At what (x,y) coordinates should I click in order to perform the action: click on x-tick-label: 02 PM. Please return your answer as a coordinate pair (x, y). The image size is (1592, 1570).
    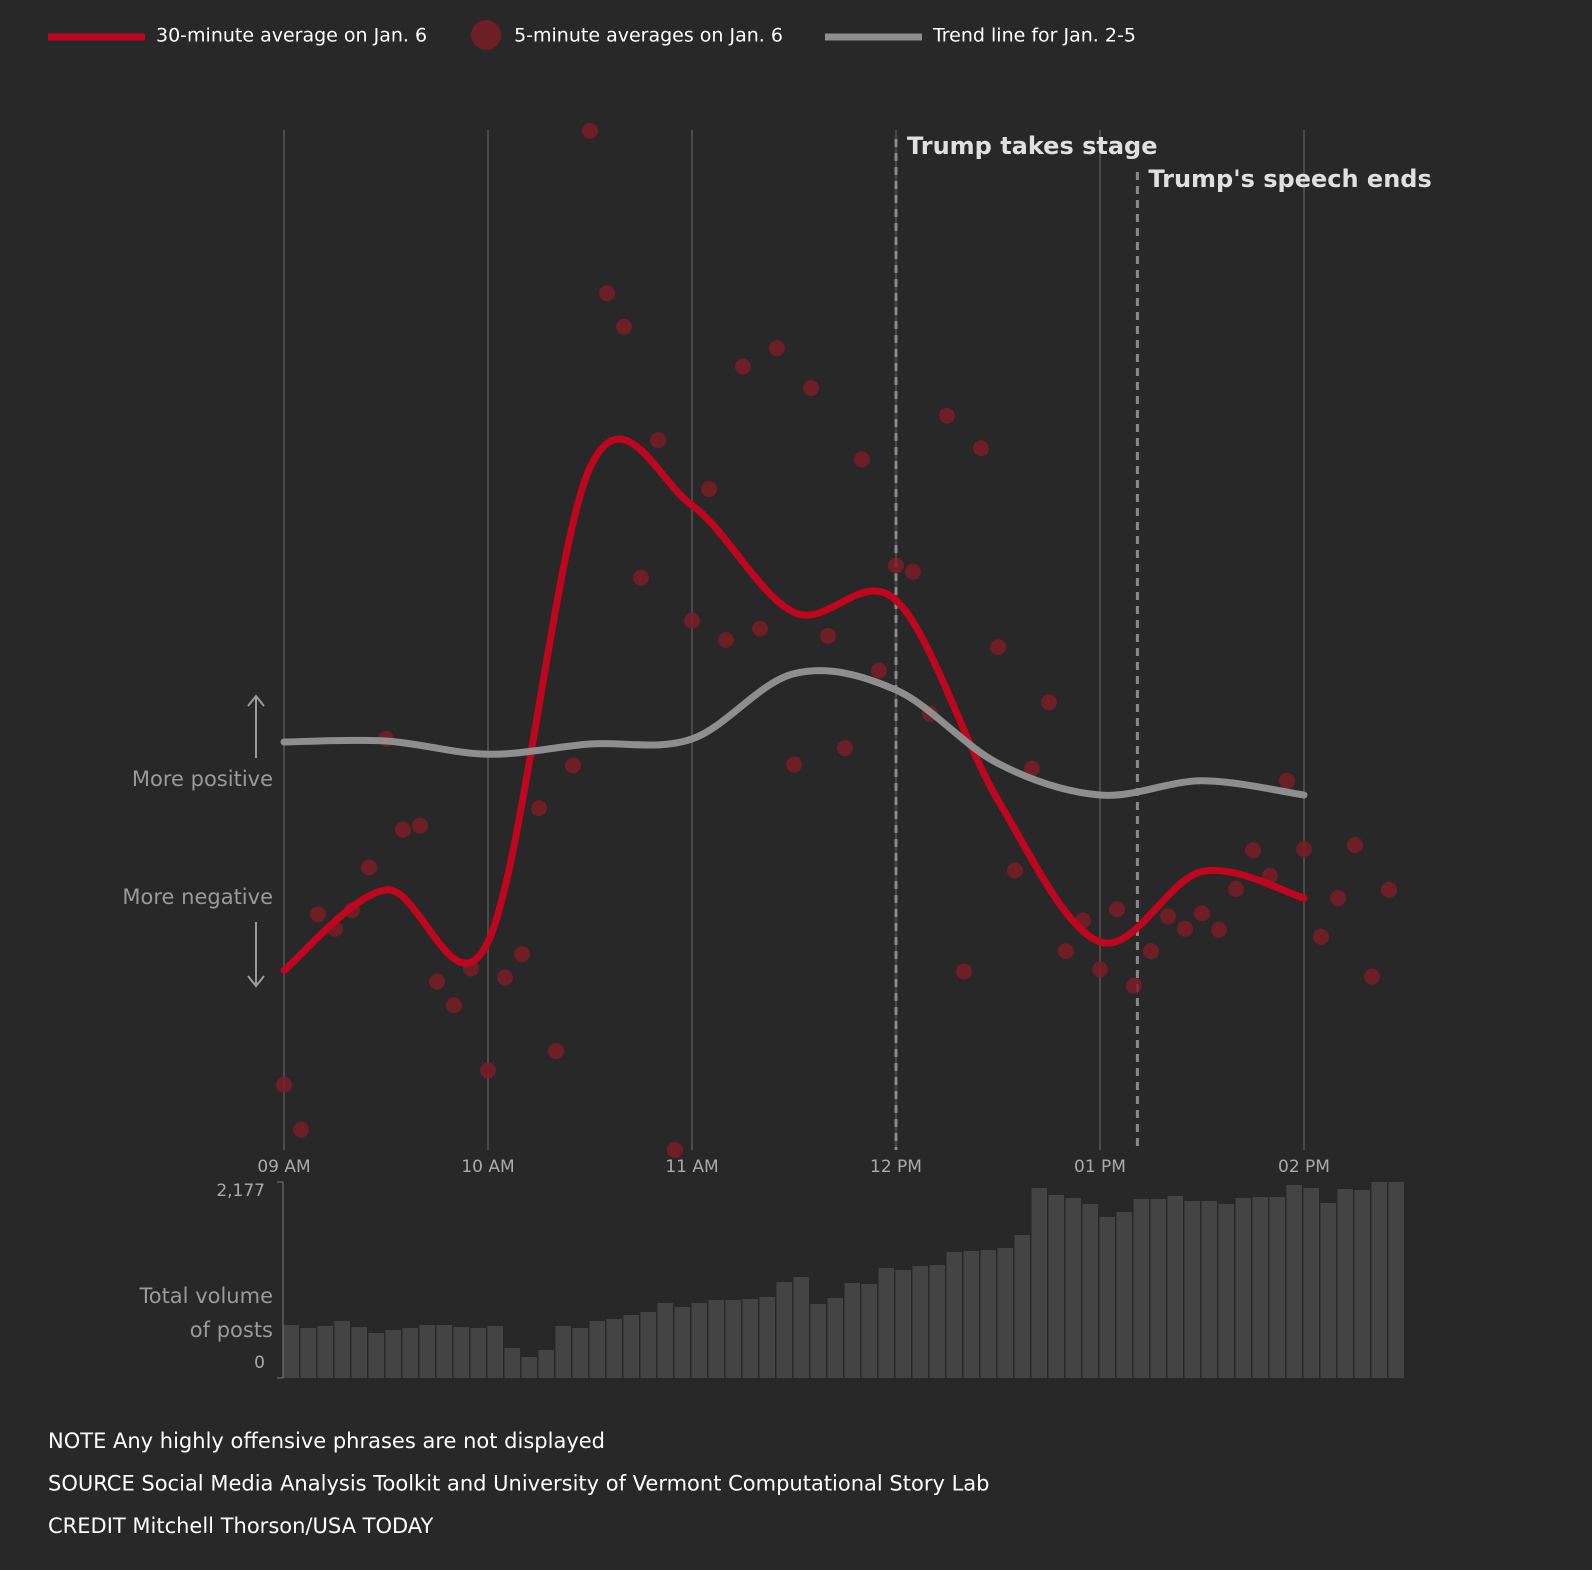
    Looking at the image, I should click on (1304, 1167).